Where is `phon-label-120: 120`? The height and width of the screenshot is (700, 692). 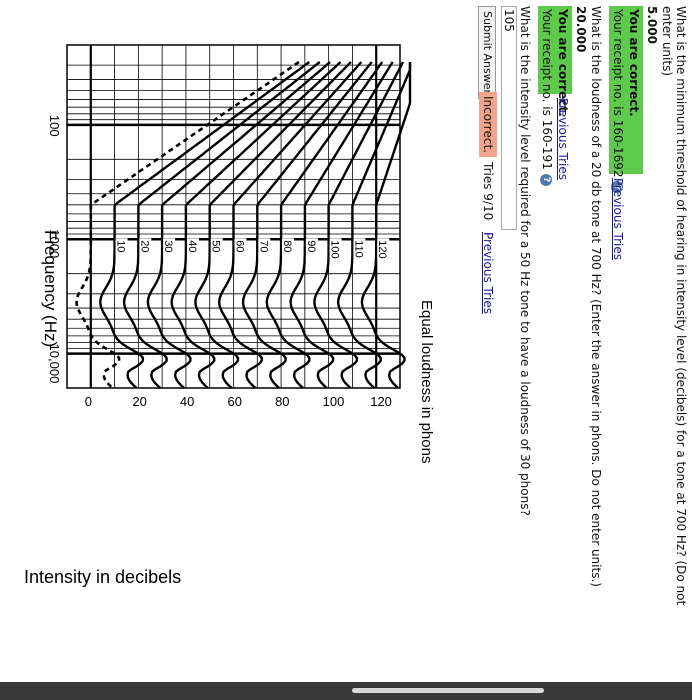
phon-label-120: 120 is located at coordinates (382, 249).